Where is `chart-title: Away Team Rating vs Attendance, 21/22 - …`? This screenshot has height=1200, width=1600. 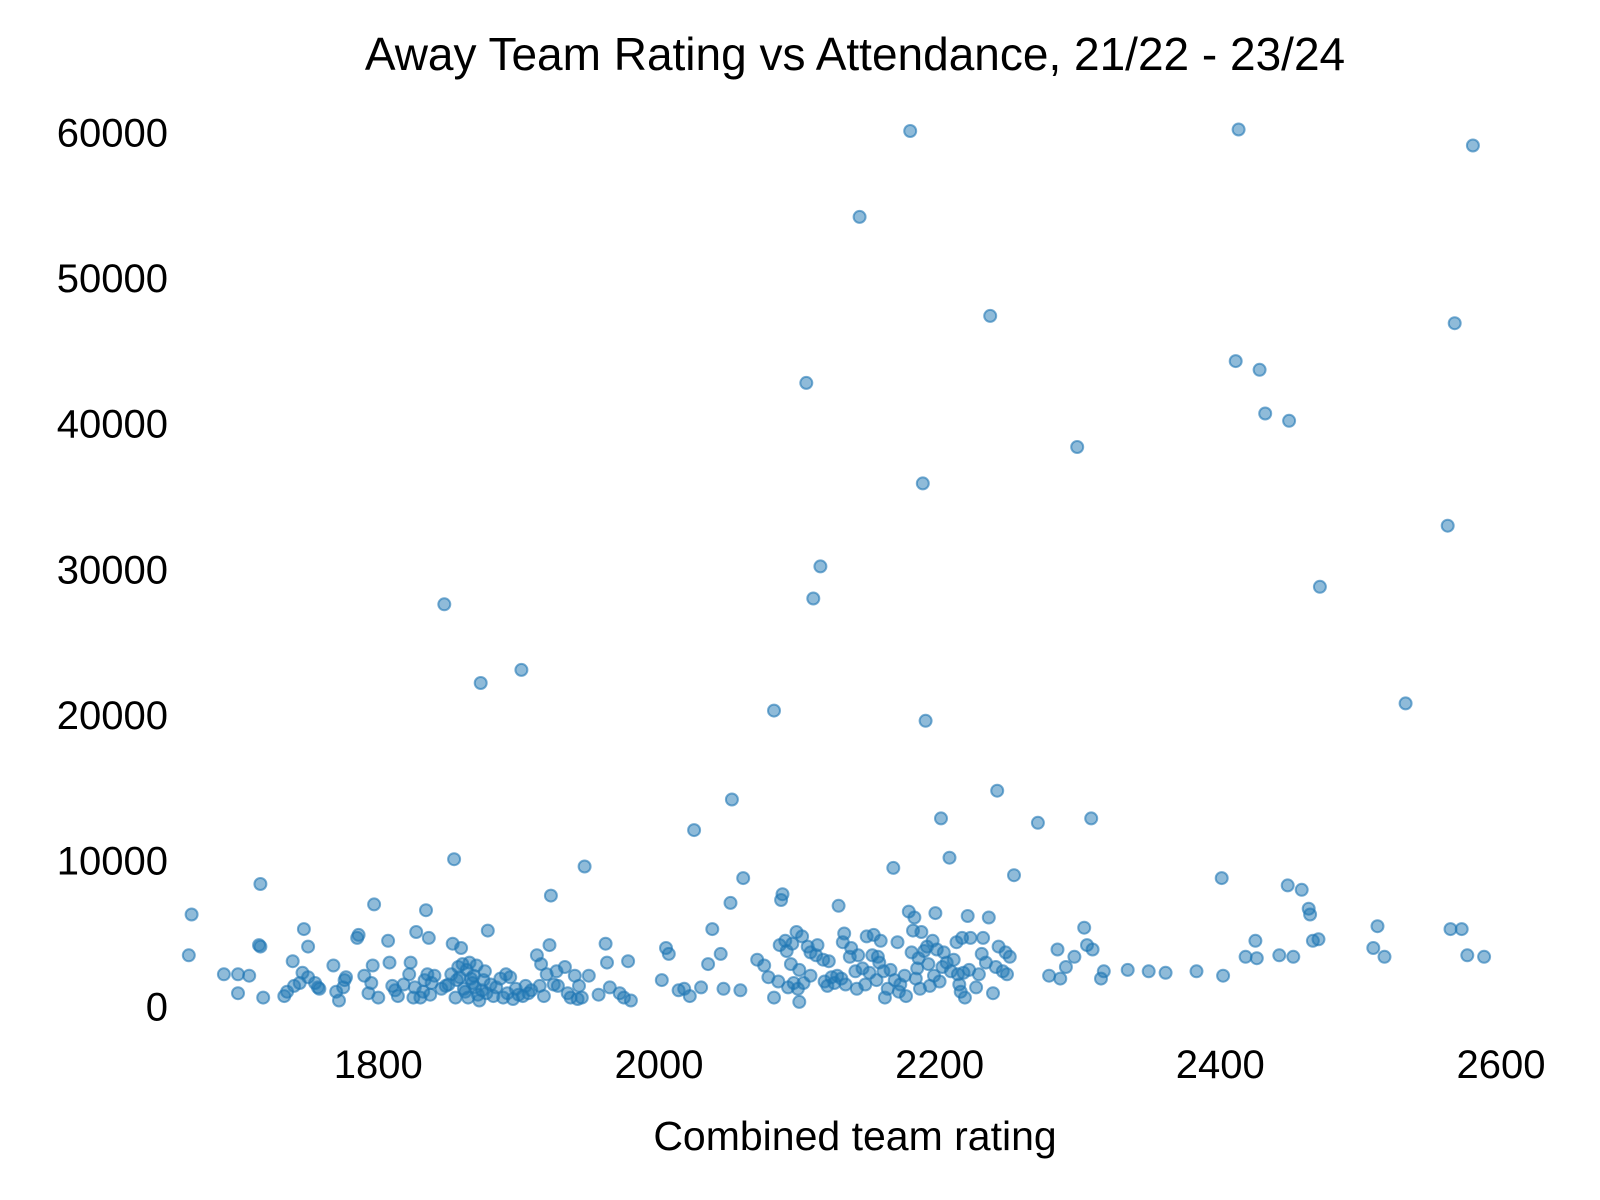 chart-title: Away Team Rating vs Attendance, 21/22 - … is located at coordinates (855, 54).